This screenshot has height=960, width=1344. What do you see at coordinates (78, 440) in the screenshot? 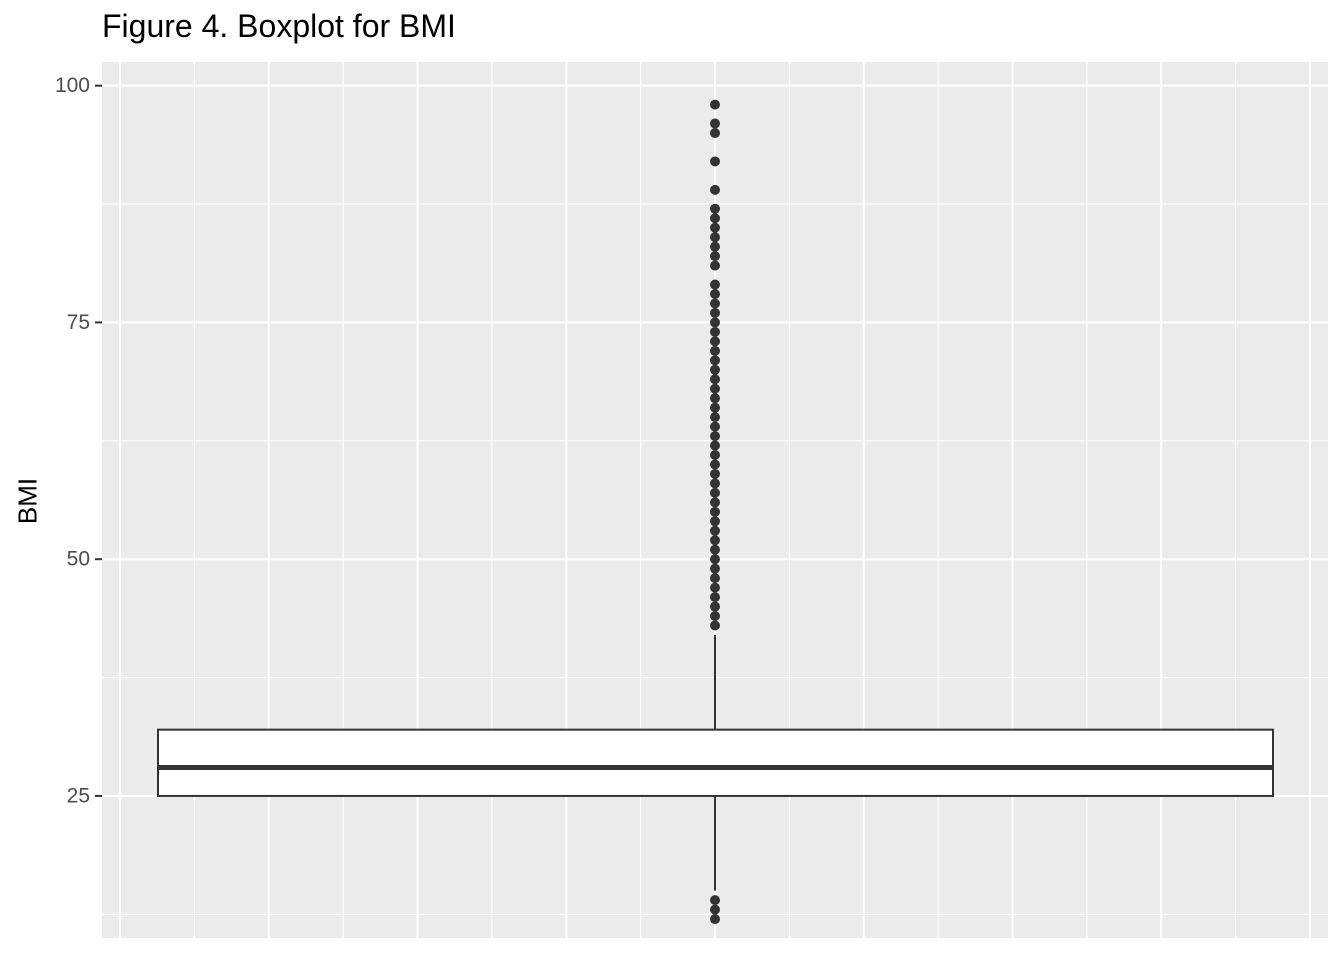
I see `y-axis: 25 50 75 100` at bounding box center [78, 440].